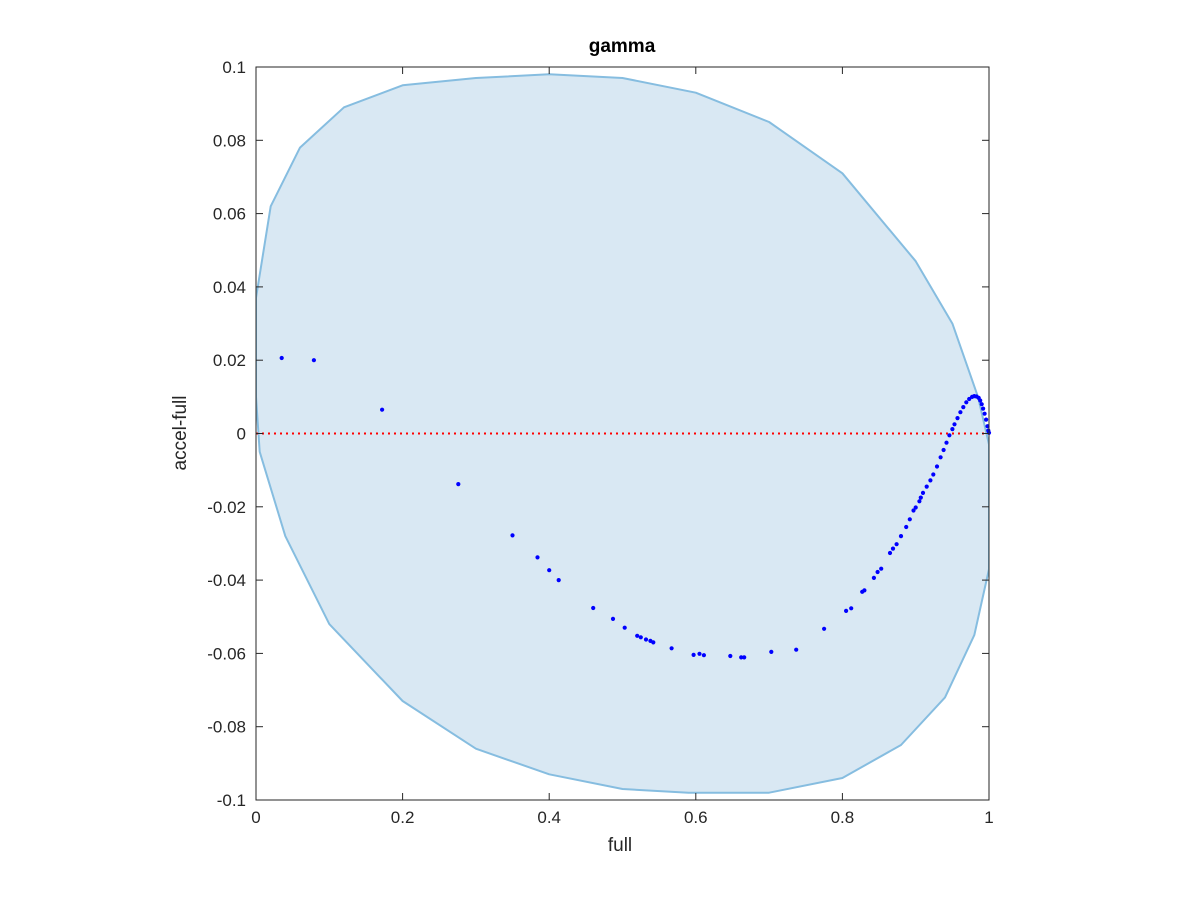 The image size is (1200, 900). I want to click on y-tick-label: 0.06, so click(229, 214).